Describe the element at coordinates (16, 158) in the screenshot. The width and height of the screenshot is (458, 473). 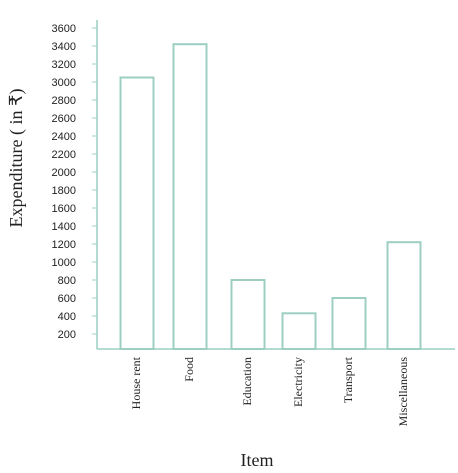
I see `y-axis-title: Expenditure ( in ₹)` at that location.